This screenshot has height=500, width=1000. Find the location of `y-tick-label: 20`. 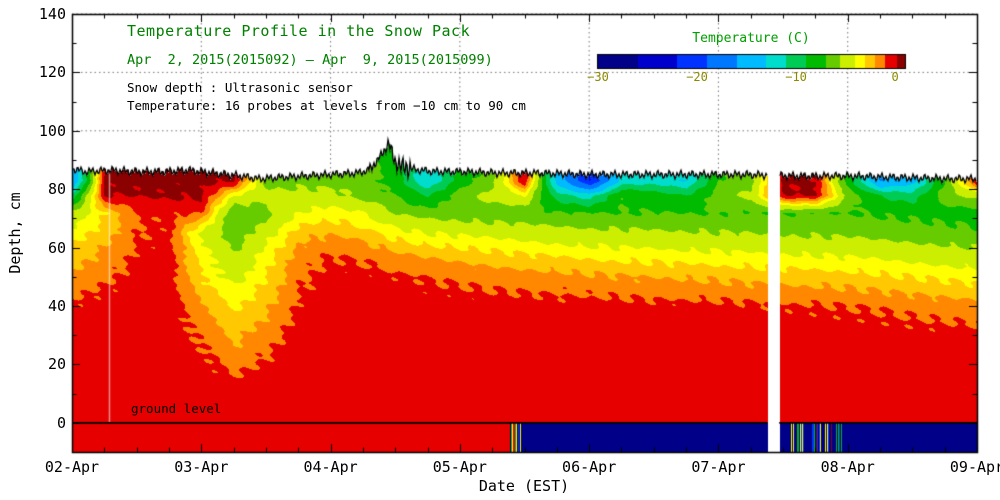

y-tick-label: 20 is located at coordinates (56, 364).